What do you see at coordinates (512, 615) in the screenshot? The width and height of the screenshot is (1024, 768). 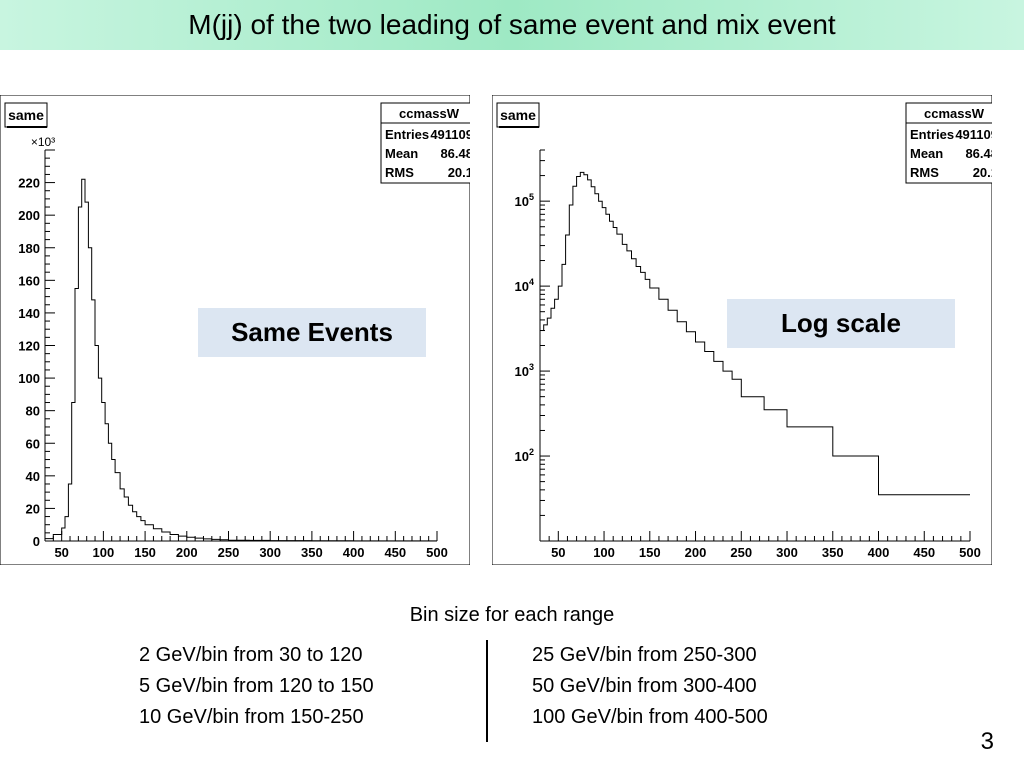 I see `bin-size-heading: Bin size for each range` at bounding box center [512, 615].